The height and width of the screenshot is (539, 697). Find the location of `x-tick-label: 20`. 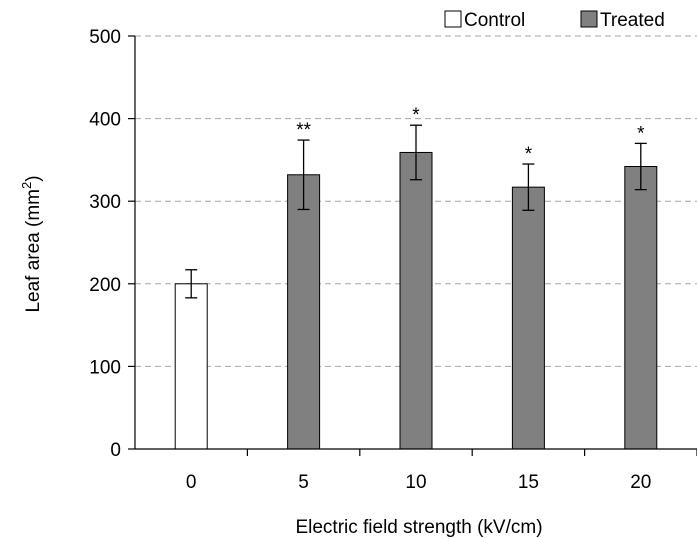

x-tick-label: 20 is located at coordinates (640, 482).